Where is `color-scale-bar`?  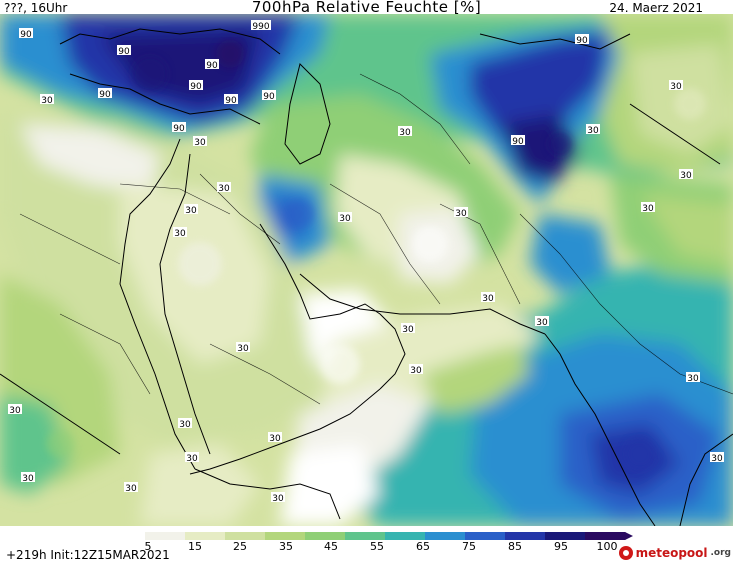 color-scale-bar is located at coordinates (369, 536).